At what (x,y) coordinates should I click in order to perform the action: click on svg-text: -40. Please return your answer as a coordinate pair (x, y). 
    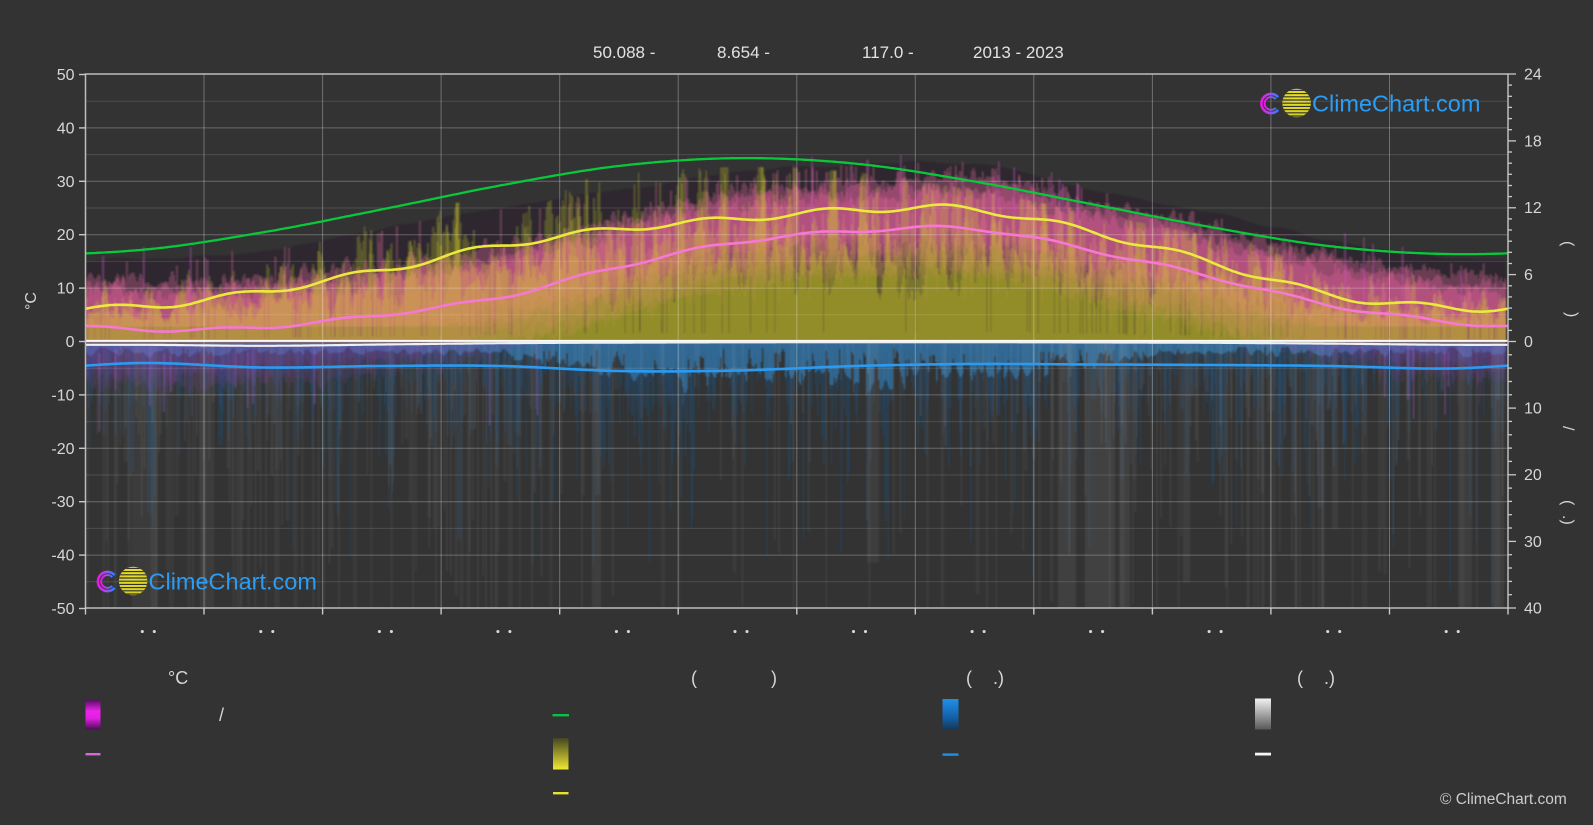
    Looking at the image, I should click on (62, 556).